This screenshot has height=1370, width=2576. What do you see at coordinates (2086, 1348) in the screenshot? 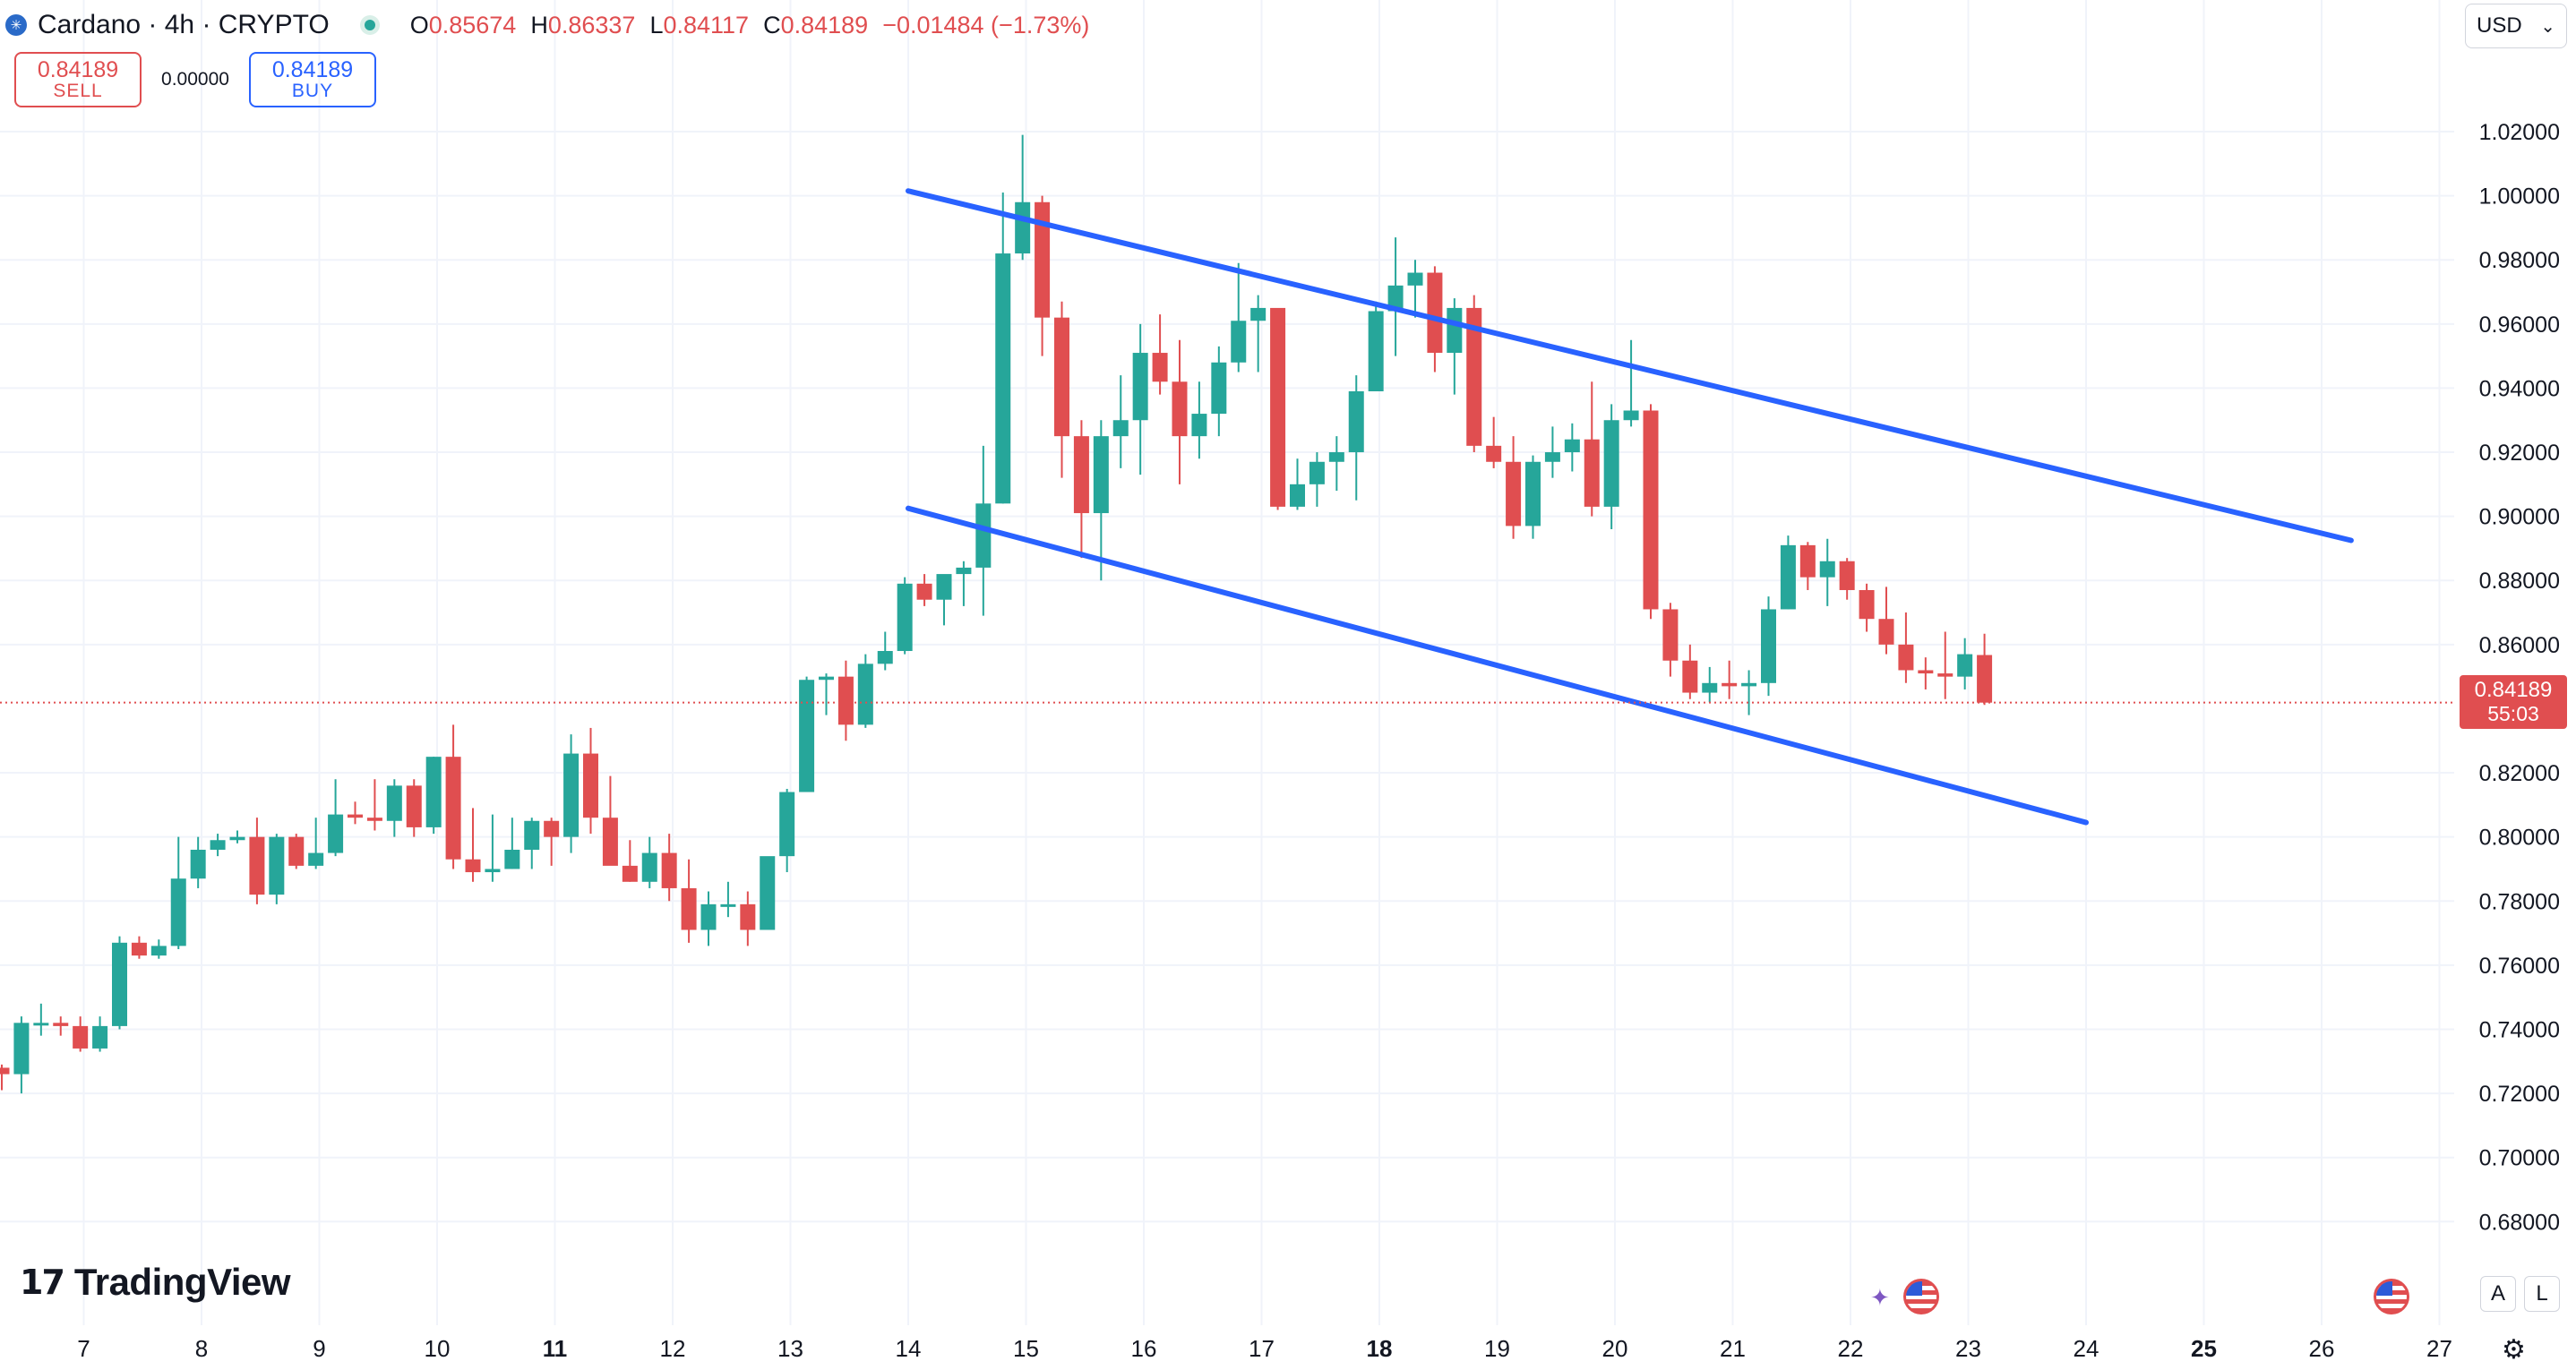
I see `time-axis-label: 24` at bounding box center [2086, 1348].